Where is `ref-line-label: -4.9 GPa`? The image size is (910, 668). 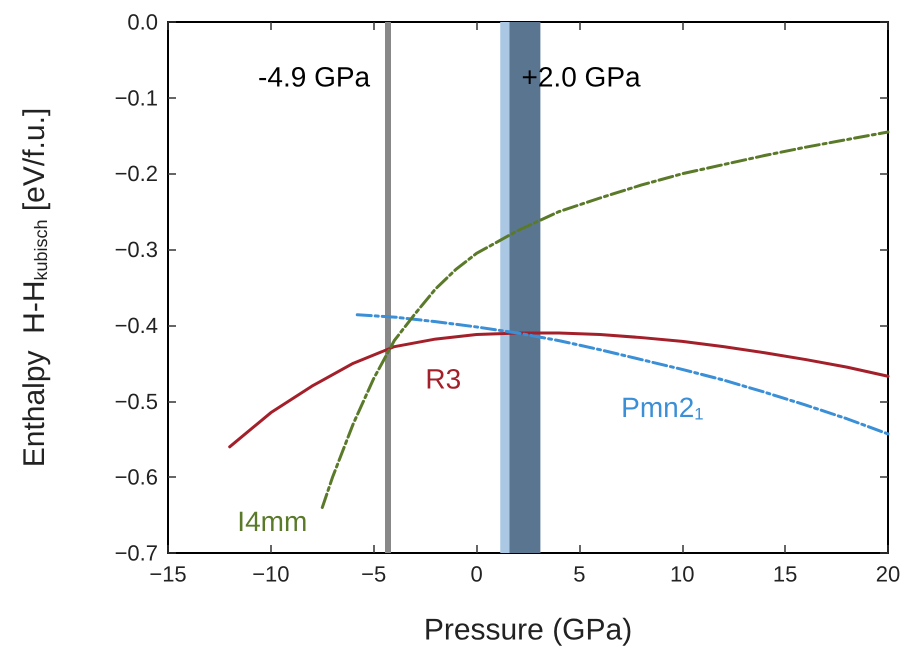 ref-line-label: -4.9 GPa is located at coordinates (314, 77).